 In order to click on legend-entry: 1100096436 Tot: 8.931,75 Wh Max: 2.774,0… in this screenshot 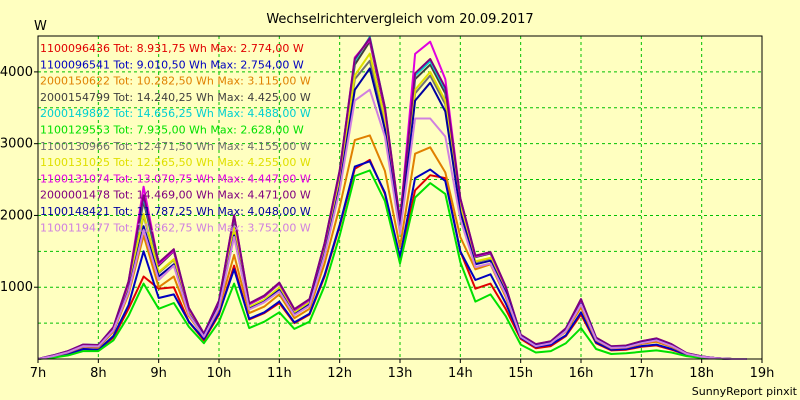, I will do `click(172, 48)`.